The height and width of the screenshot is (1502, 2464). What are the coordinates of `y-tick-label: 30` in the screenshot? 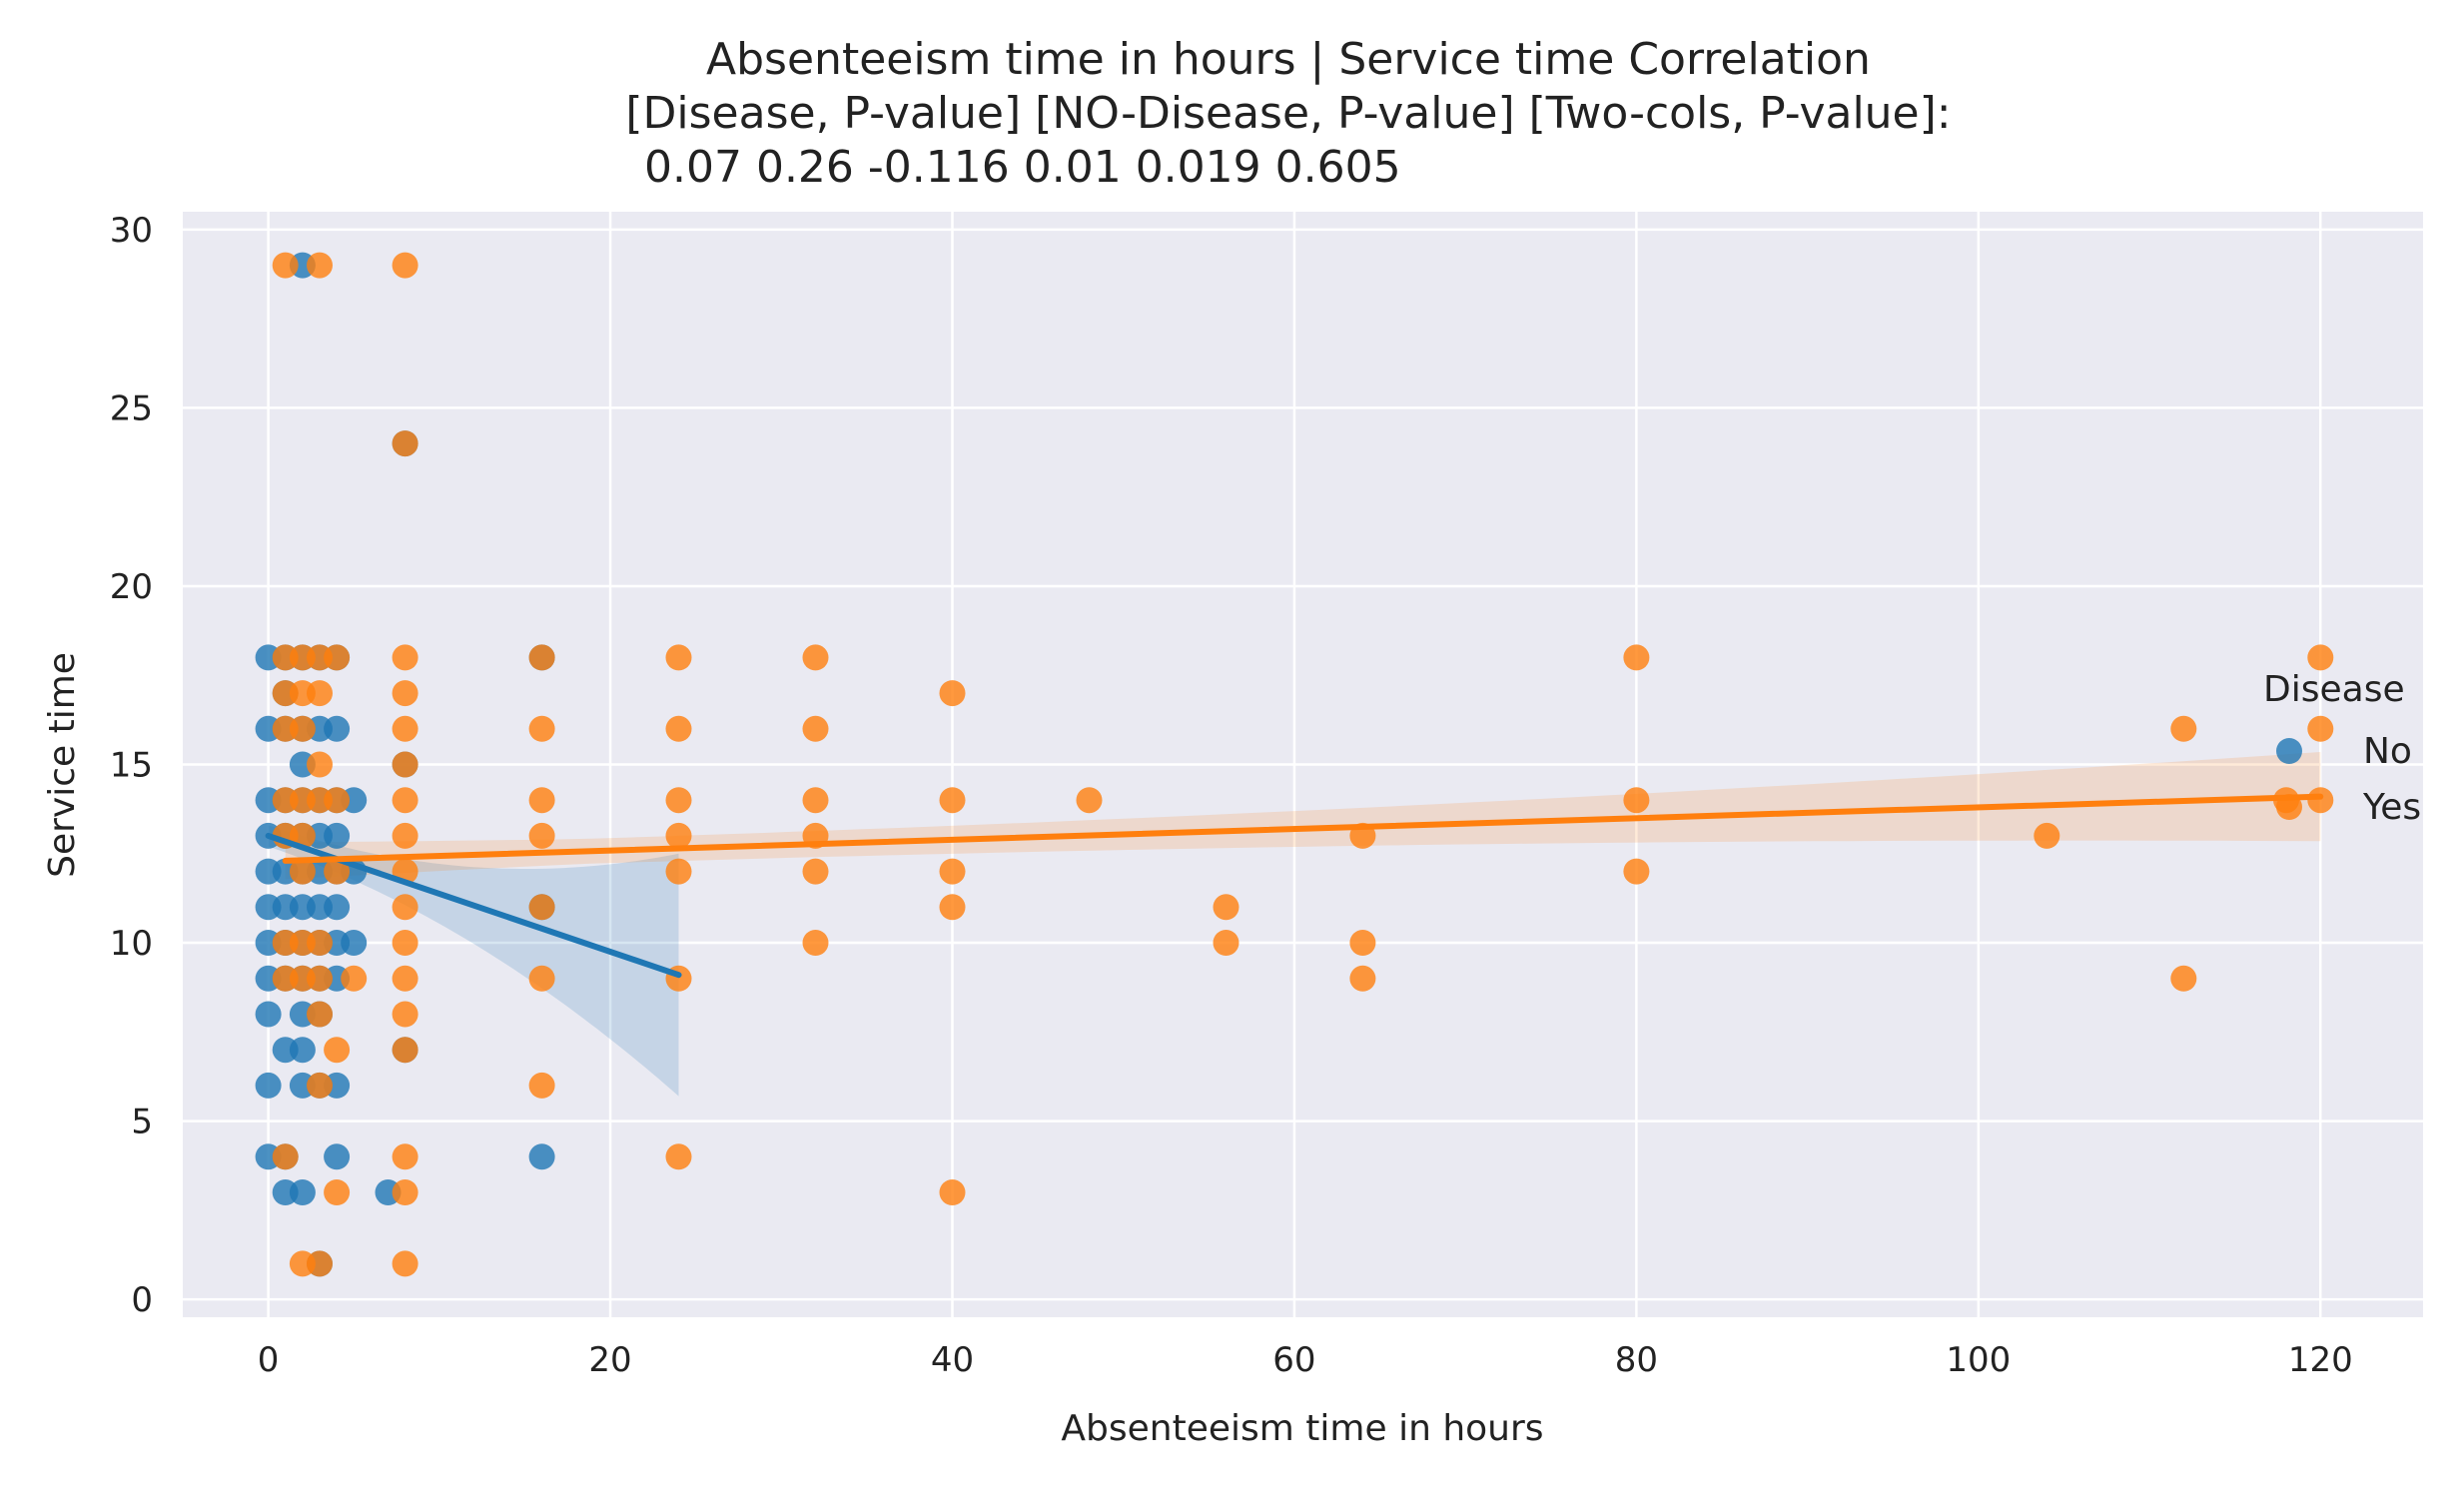 It's located at (132, 231).